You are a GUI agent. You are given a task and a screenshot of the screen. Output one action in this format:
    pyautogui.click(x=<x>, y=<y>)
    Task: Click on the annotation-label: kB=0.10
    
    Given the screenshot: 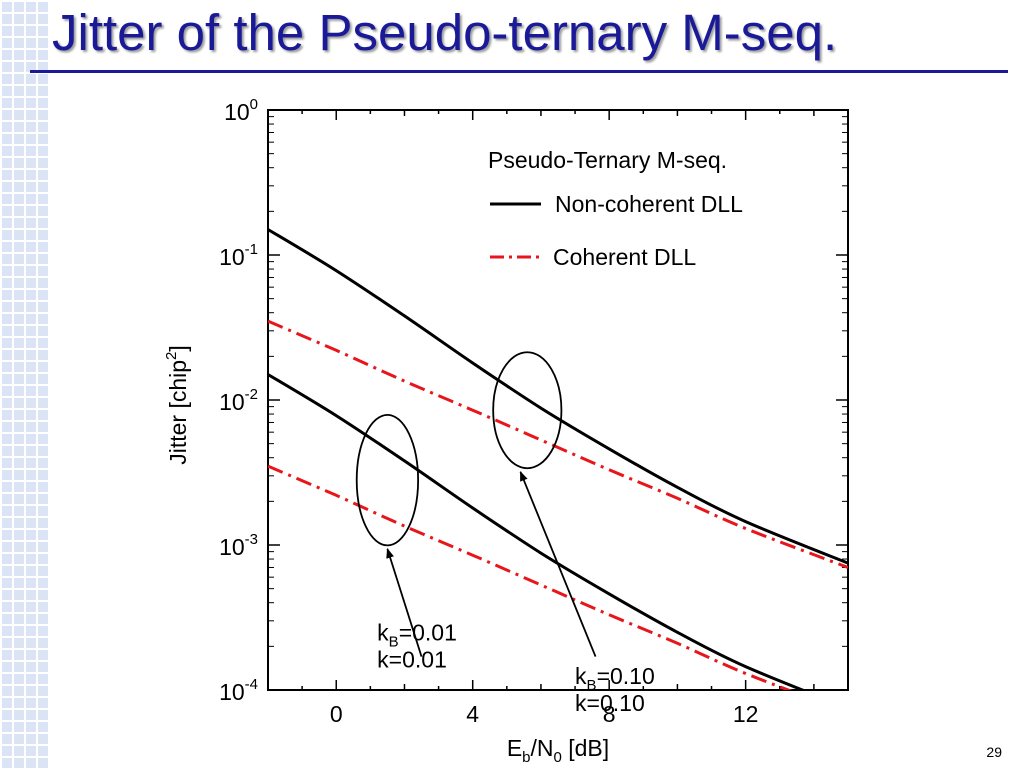 What is the action you would take?
    pyautogui.click(x=615, y=678)
    